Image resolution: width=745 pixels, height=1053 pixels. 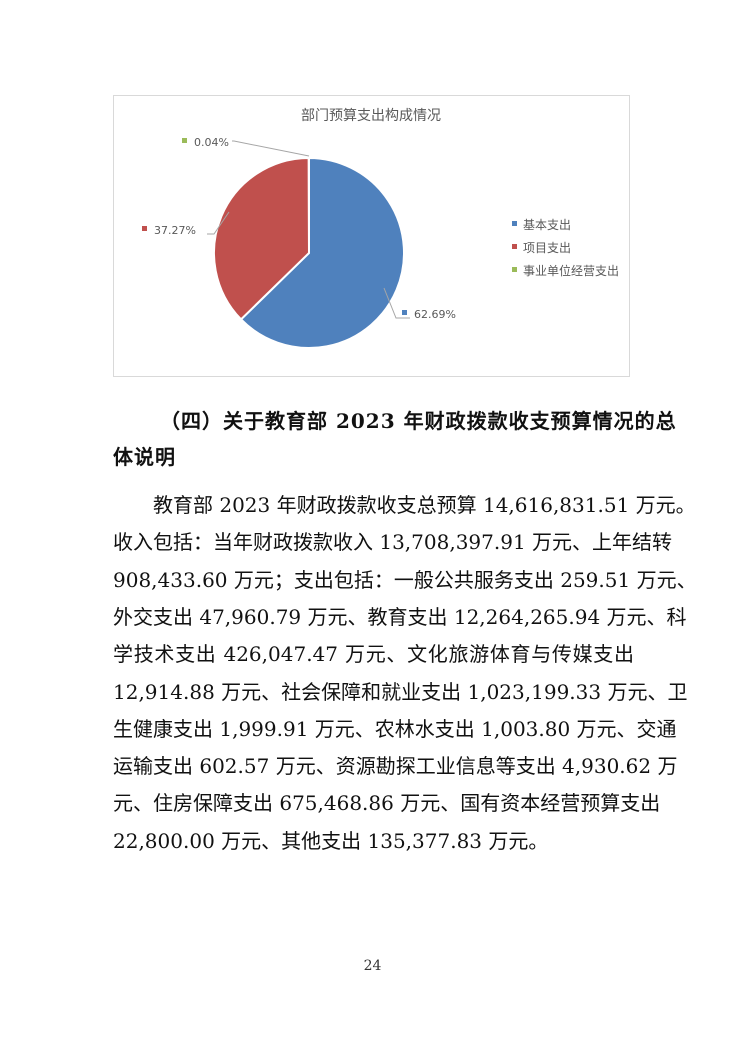 I want to click on paragraph-line: 元、住房保障支出 675,468.86 万元、国有资本经营预算支出, so click(x=387, y=803).